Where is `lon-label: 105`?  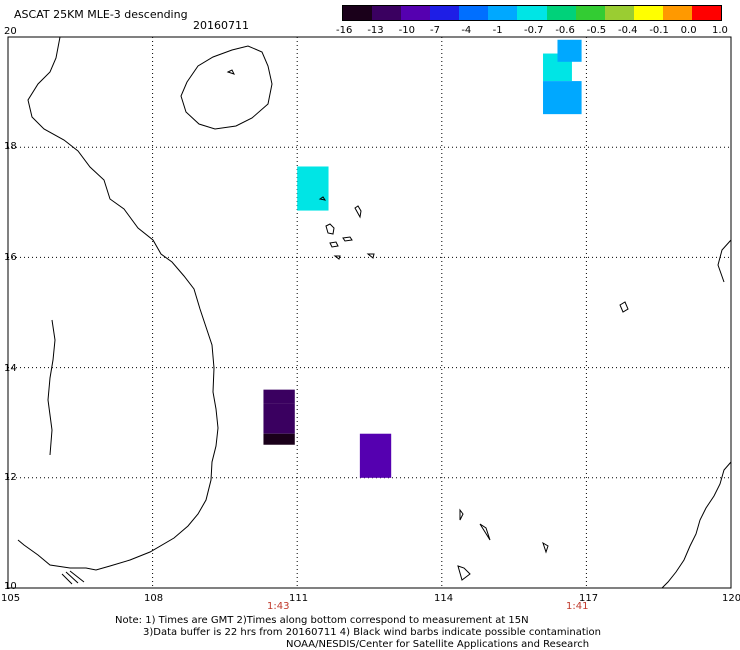 lon-label: 105 is located at coordinates (11, 598).